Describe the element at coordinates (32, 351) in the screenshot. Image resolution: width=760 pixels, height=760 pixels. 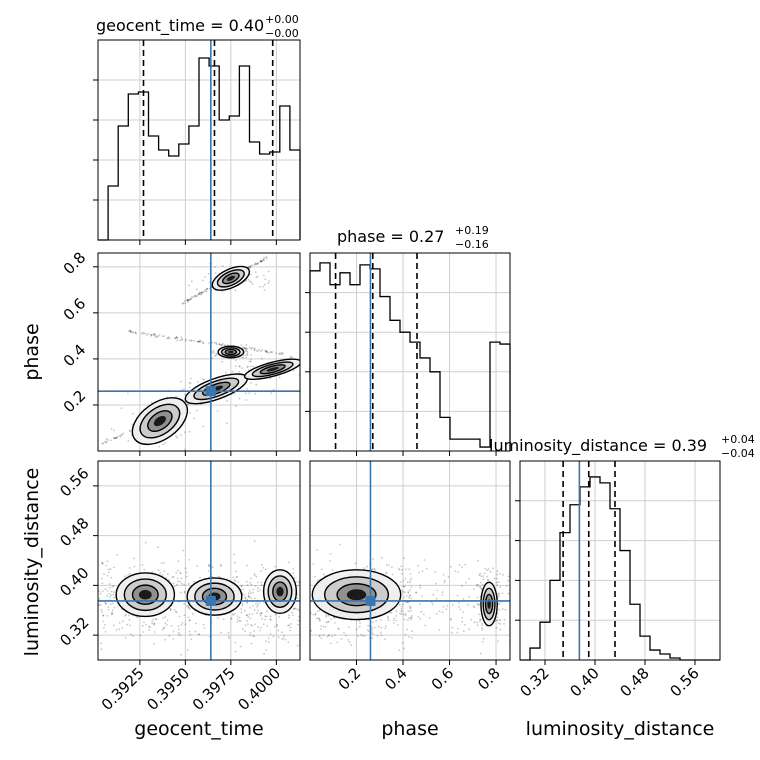
I see `ylabel-phase: phase` at that location.